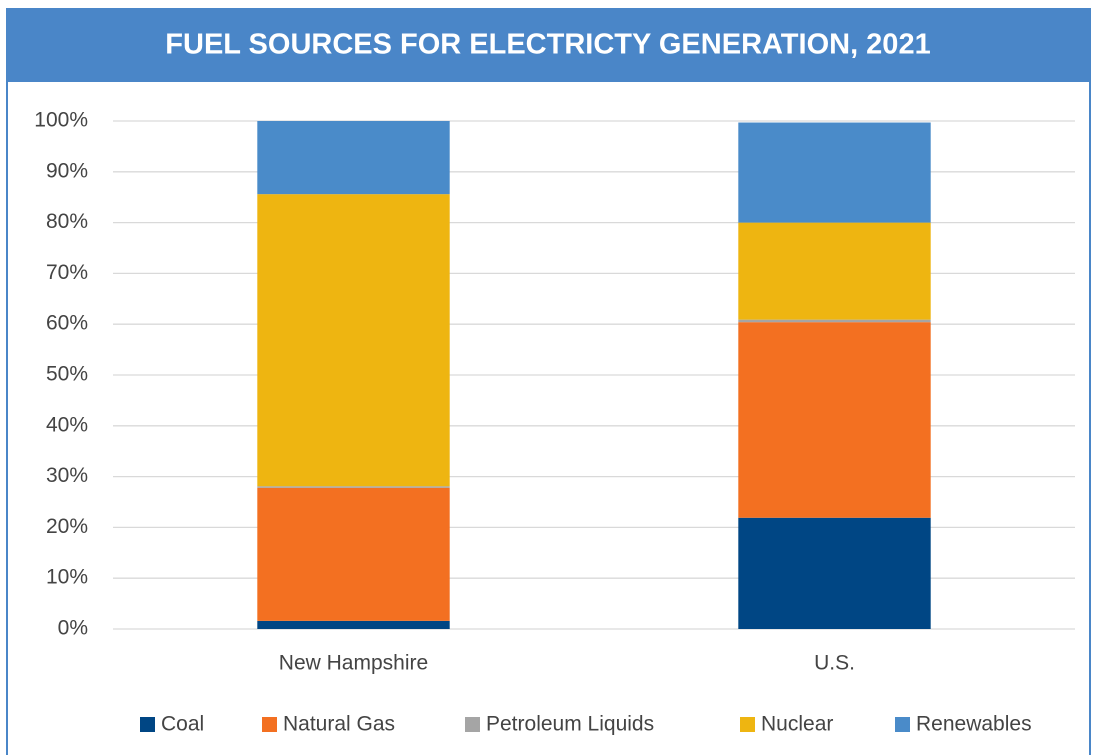 Image resolution: width=1097 pixels, height=755 pixels. I want to click on legend-label: Nuclear, so click(797, 724).